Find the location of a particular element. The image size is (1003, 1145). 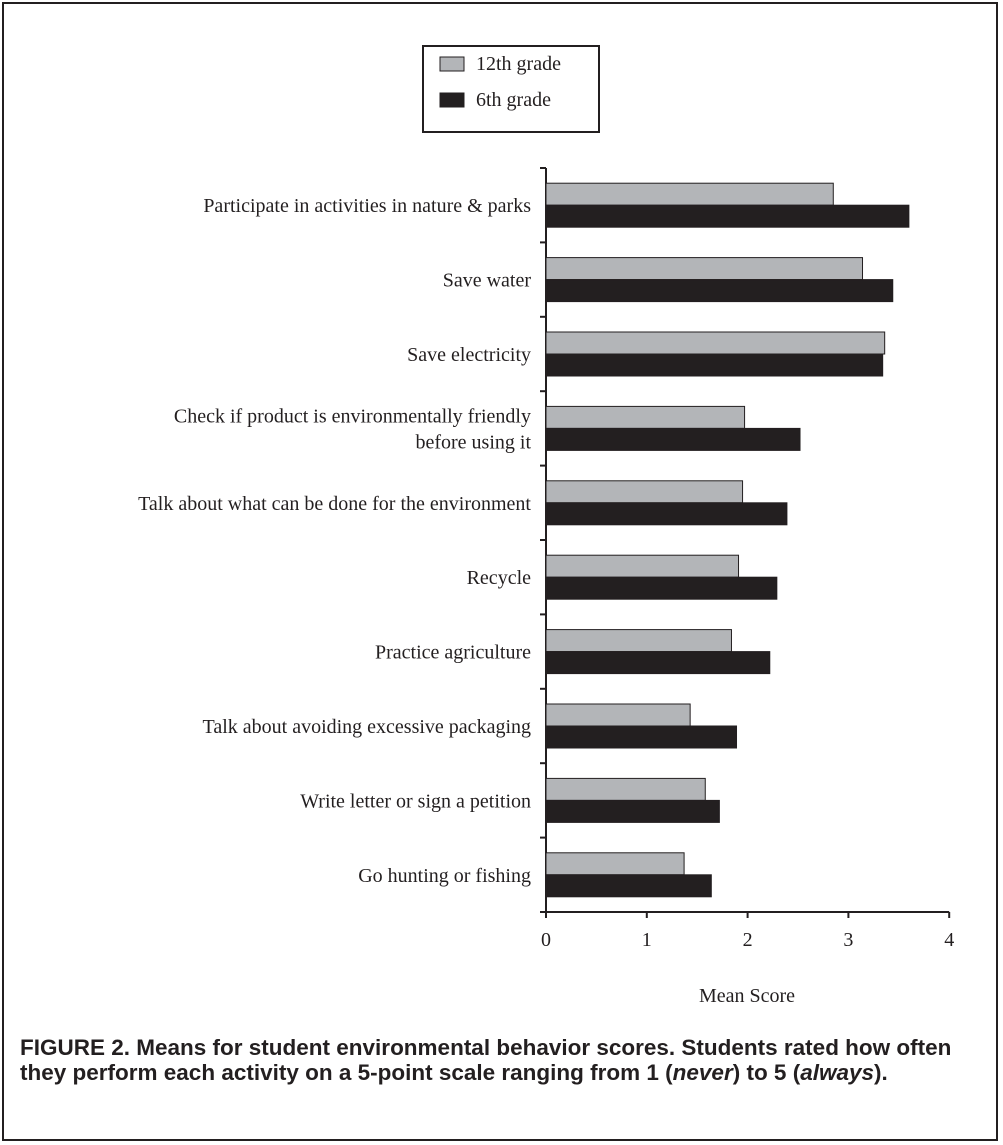

x-tick-label: 0 is located at coordinates (546, 940).